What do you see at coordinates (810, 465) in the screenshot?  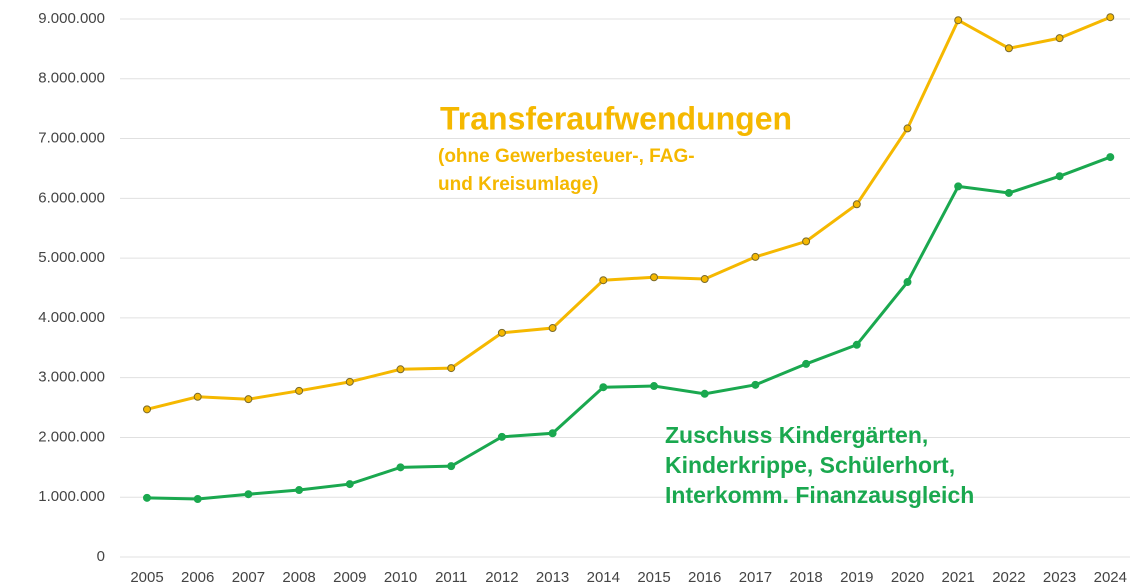 I see `series-label: Kinderkrippe, Schülerhort,` at bounding box center [810, 465].